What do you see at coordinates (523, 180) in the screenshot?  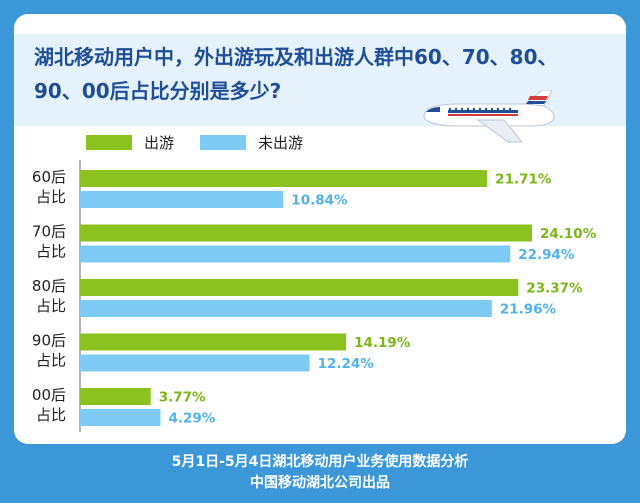 I see `data-label: 21.71%` at bounding box center [523, 180].